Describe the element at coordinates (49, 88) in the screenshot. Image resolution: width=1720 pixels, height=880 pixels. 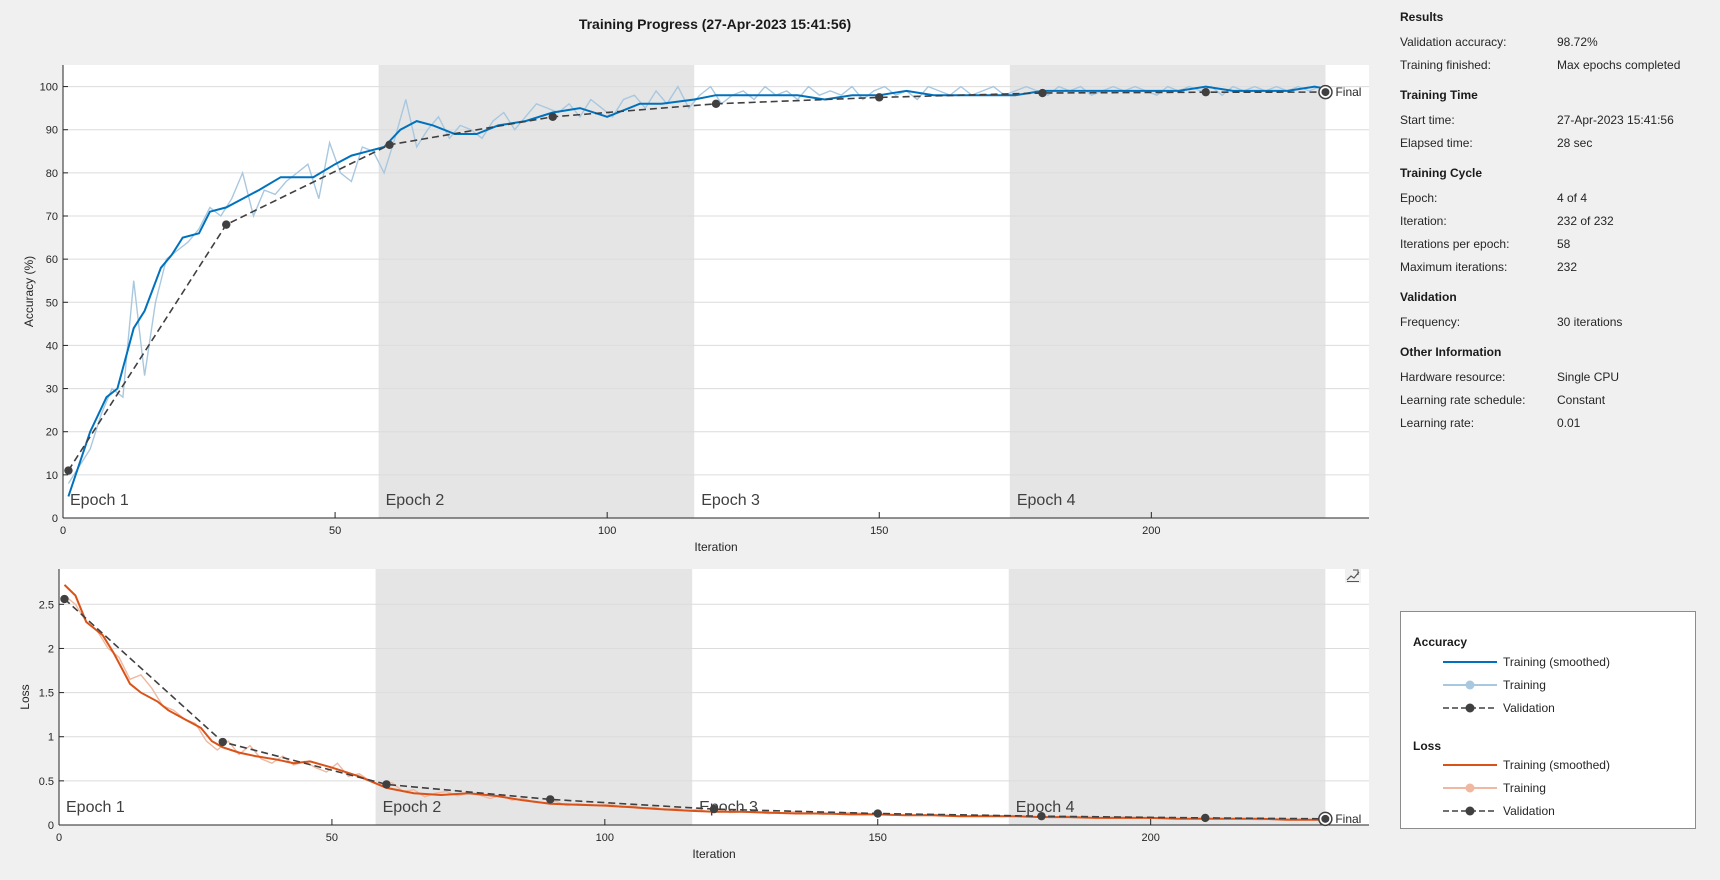
I see `y-tick-label: 100` at that location.